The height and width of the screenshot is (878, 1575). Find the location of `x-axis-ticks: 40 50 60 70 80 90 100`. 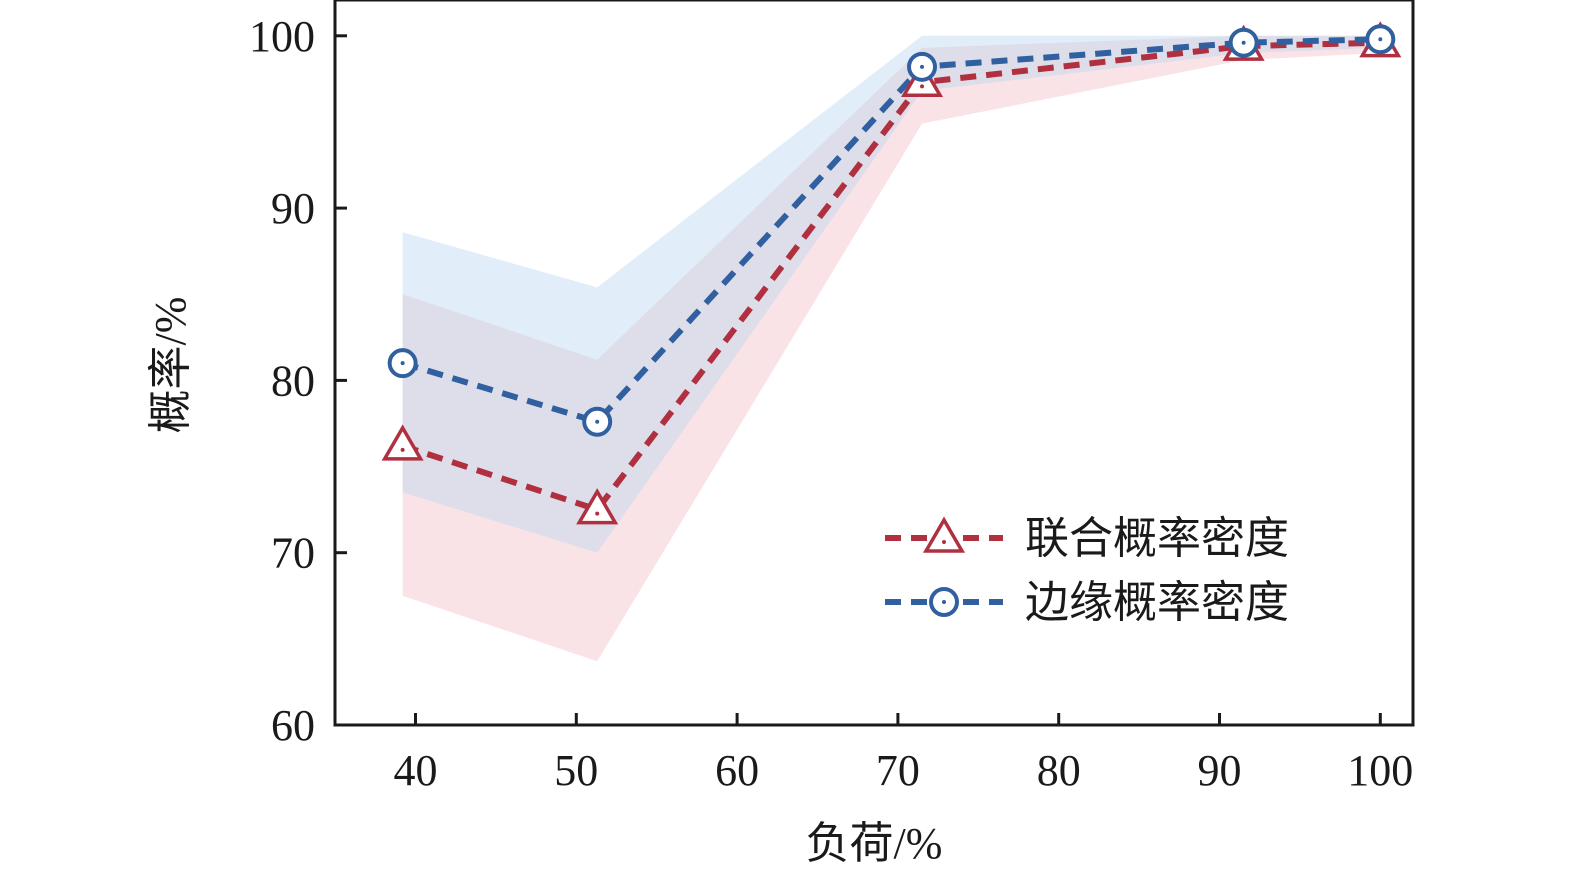

x-axis-ticks: 40 50 60 70 80 90 100 is located at coordinates (903, 754).